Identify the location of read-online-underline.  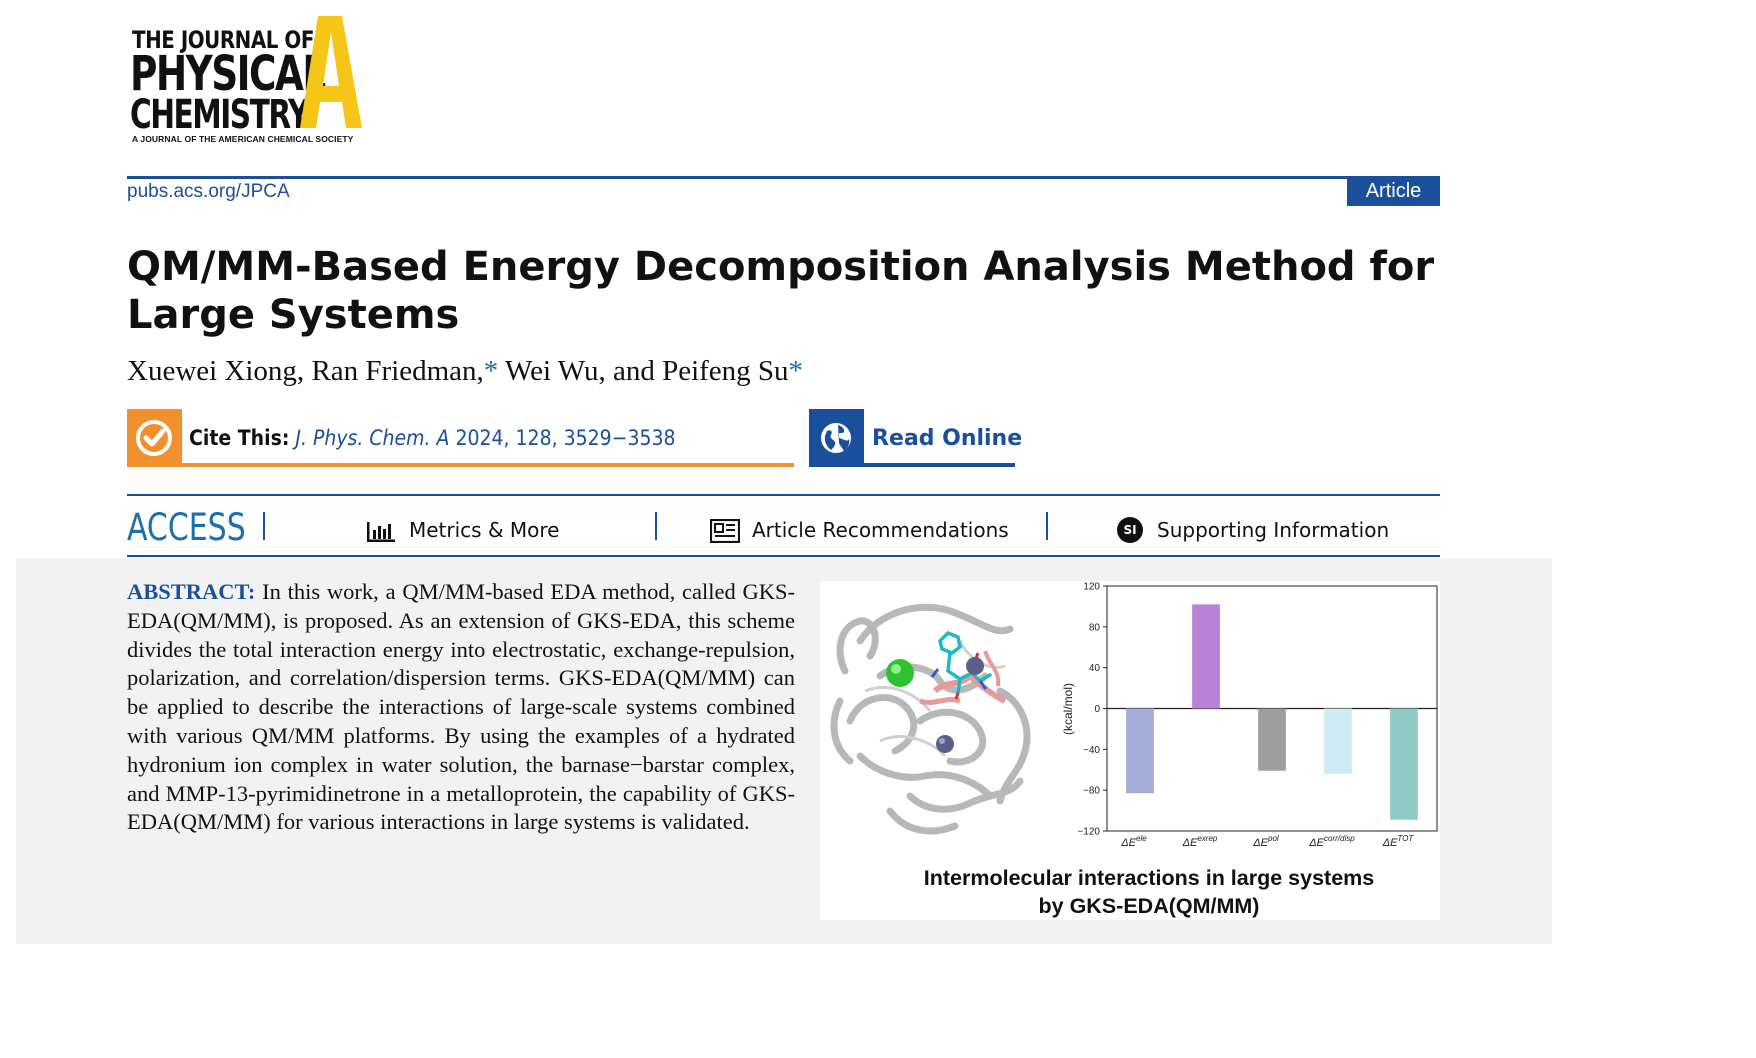
(912, 465).